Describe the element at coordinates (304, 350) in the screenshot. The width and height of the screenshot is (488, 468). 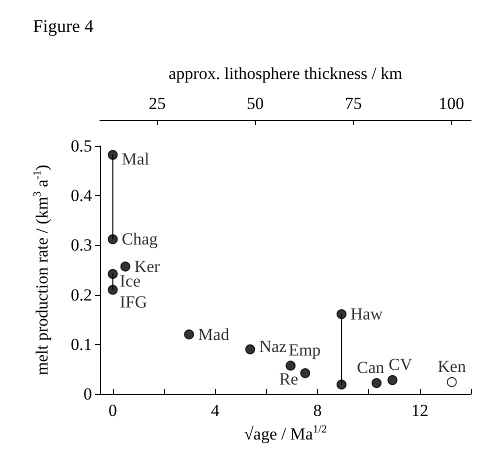
I see `annotation: Emp` at that location.